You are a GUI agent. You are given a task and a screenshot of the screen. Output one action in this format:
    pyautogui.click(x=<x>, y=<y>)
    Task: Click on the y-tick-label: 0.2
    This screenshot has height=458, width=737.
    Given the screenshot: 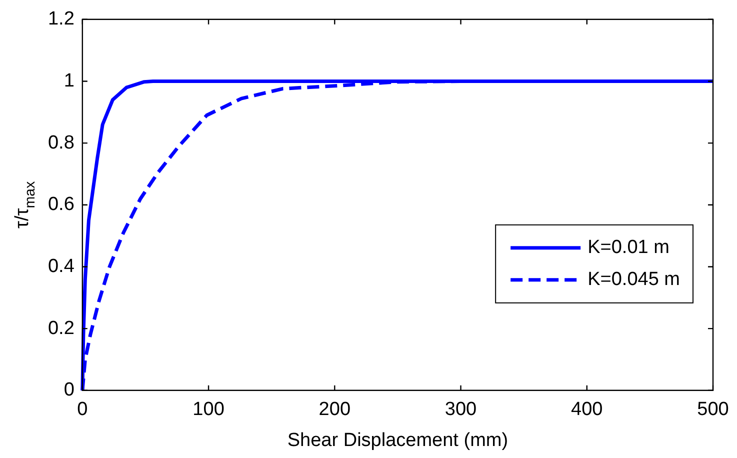 What is the action you would take?
    pyautogui.click(x=61, y=328)
    